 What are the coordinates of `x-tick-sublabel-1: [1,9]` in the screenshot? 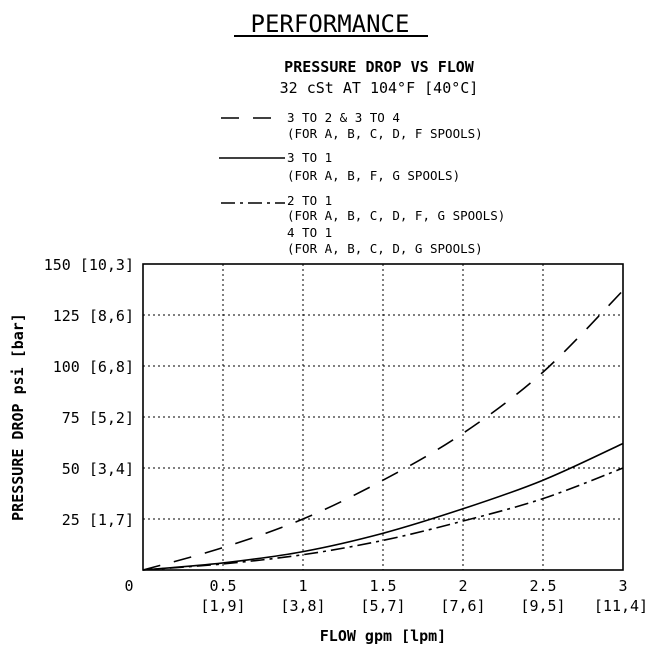 It's located at (222, 606).